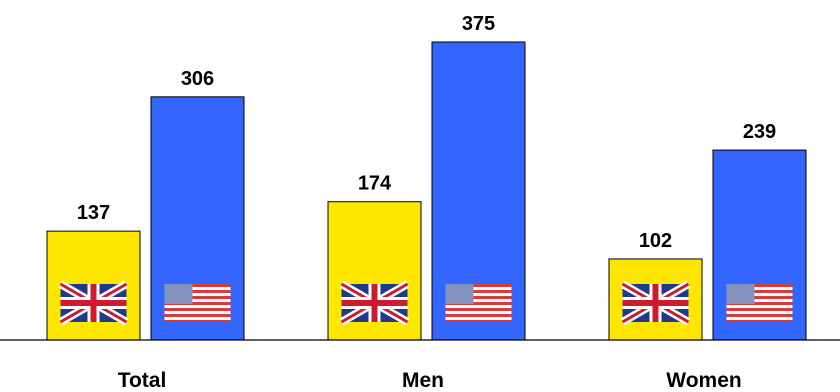  What do you see at coordinates (423, 380) in the screenshot?
I see `category-label-men: Men` at bounding box center [423, 380].